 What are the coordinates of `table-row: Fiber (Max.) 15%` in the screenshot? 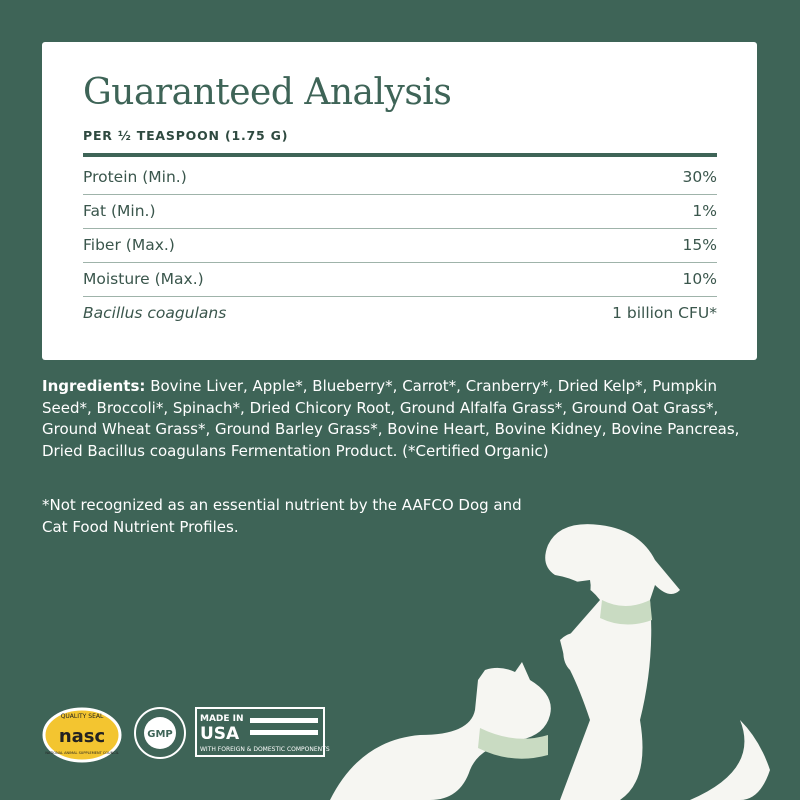 It's located at (400, 245).